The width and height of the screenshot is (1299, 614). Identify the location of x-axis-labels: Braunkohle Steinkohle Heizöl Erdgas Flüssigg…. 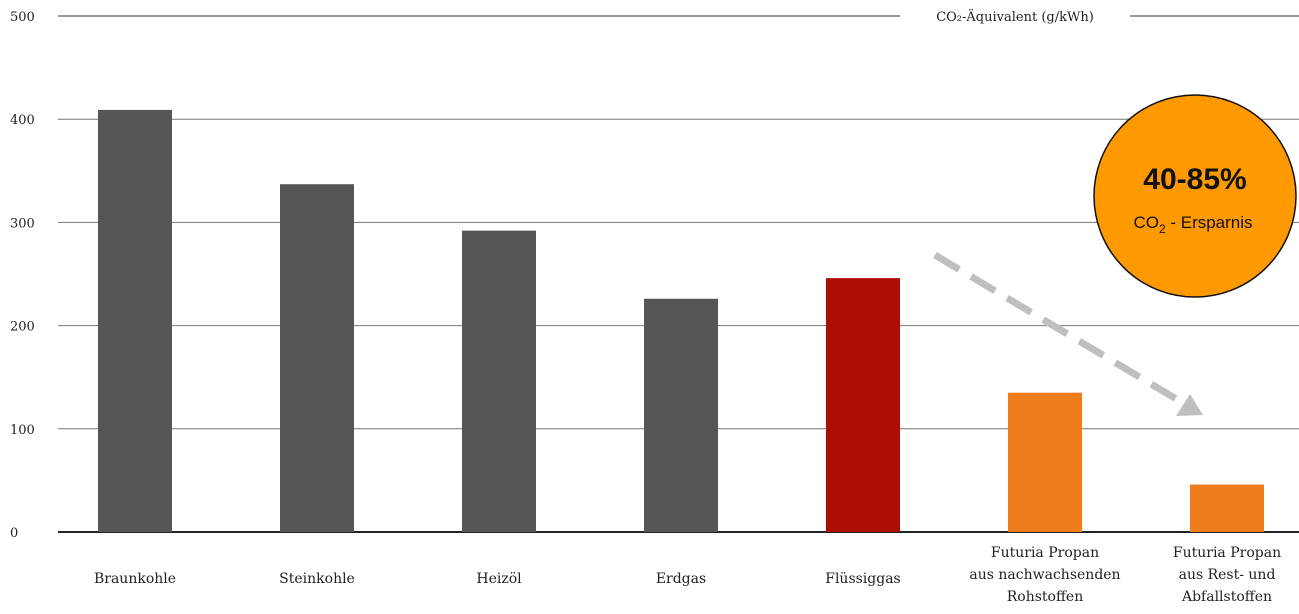
(687, 575).